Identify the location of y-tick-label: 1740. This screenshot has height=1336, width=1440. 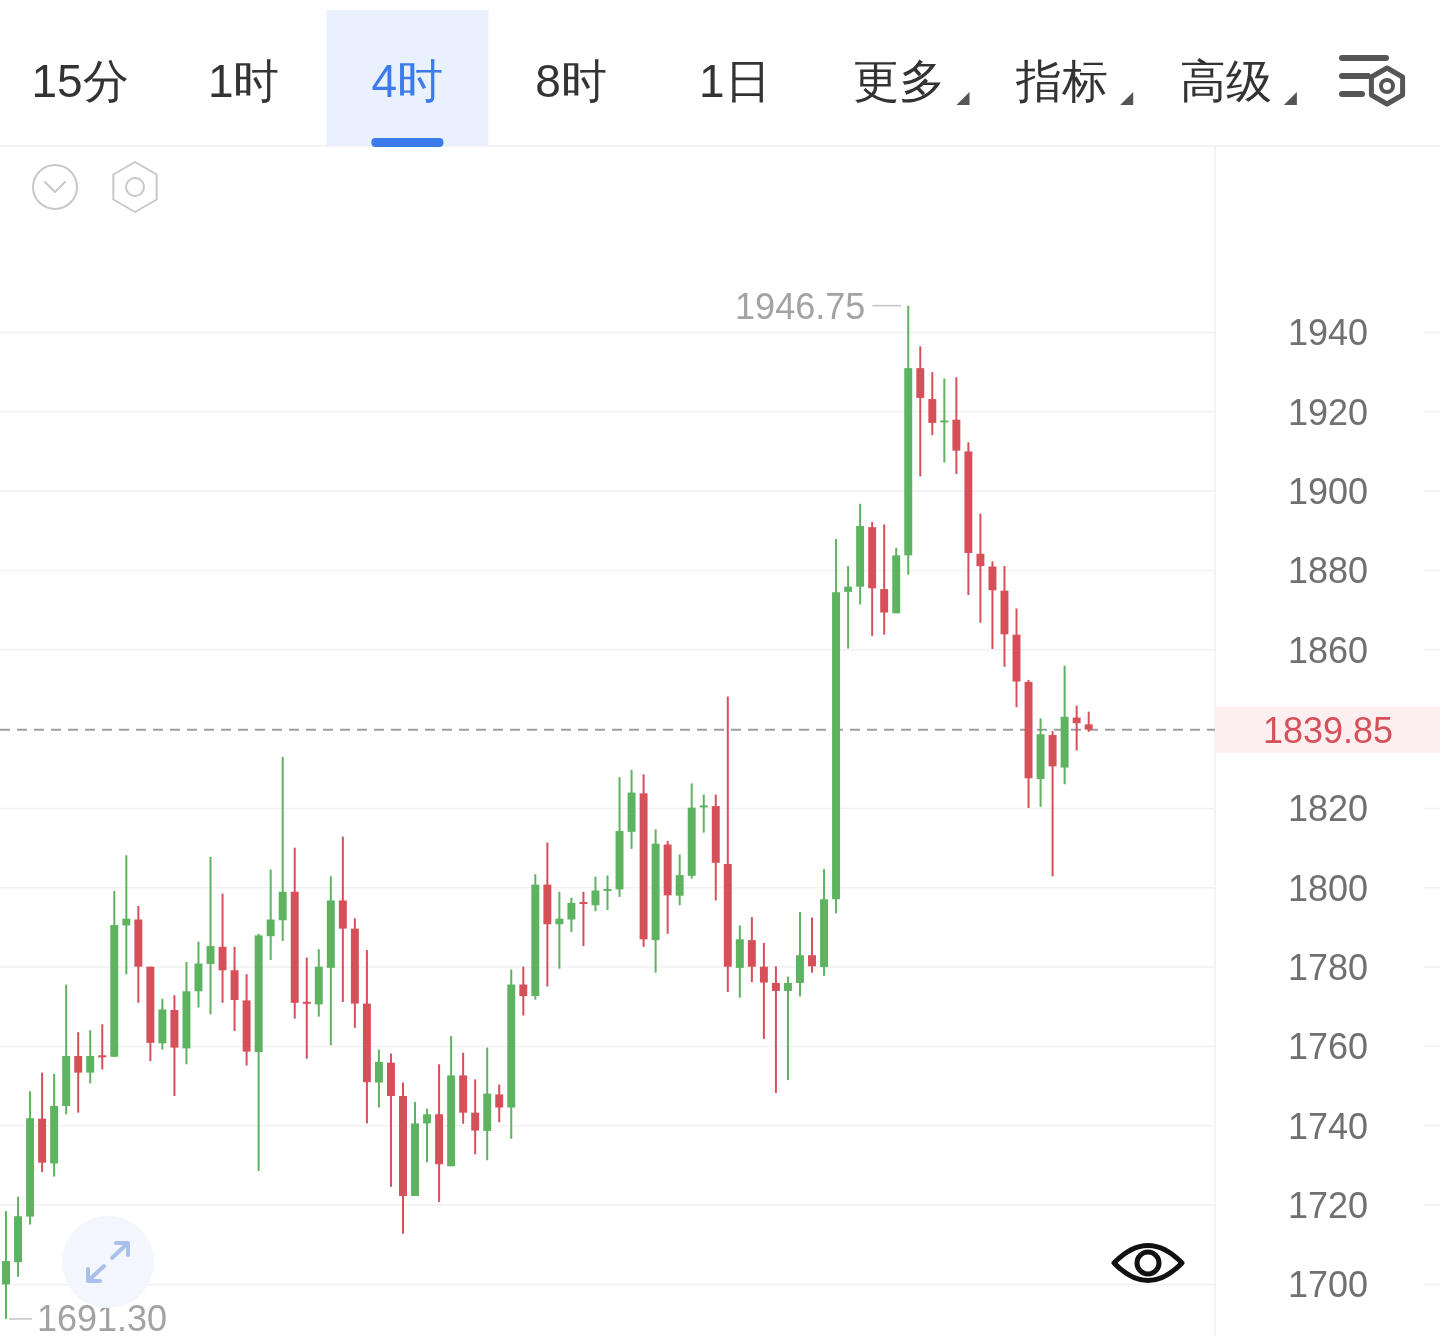
(1328, 1126).